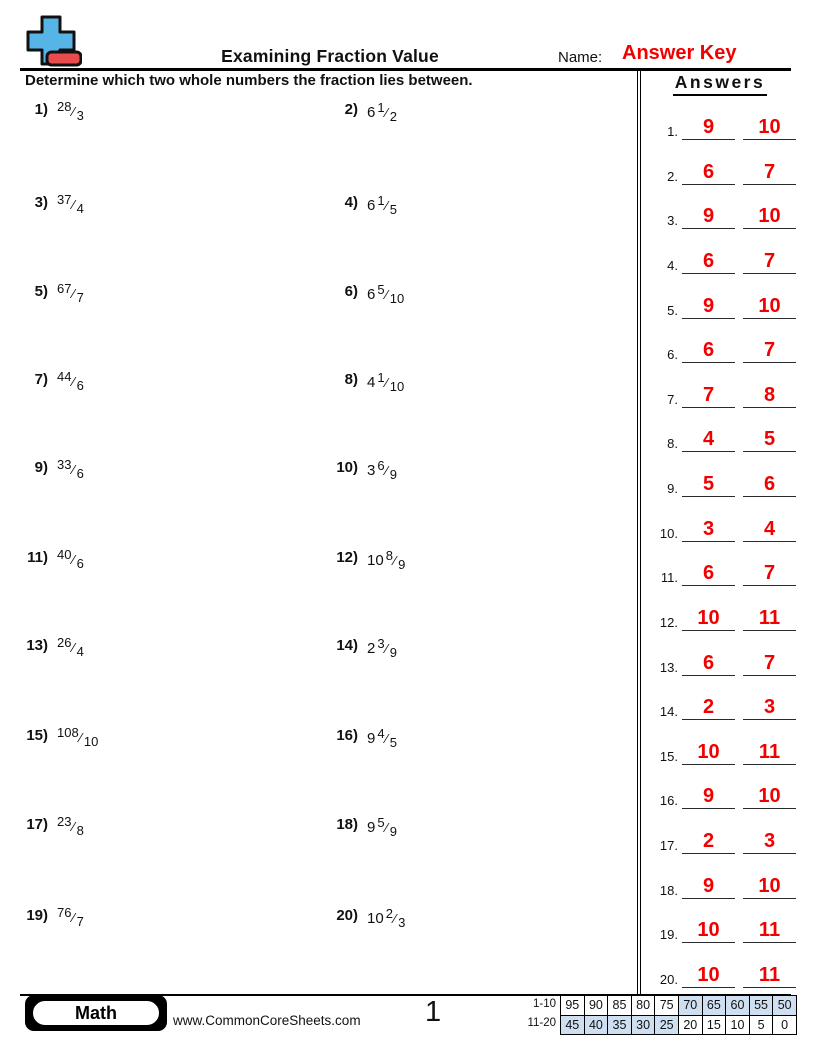 This screenshot has height=1056, width=816. Describe the element at coordinates (713, 1024) in the screenshot. I see `score-cell: 15` at that location.